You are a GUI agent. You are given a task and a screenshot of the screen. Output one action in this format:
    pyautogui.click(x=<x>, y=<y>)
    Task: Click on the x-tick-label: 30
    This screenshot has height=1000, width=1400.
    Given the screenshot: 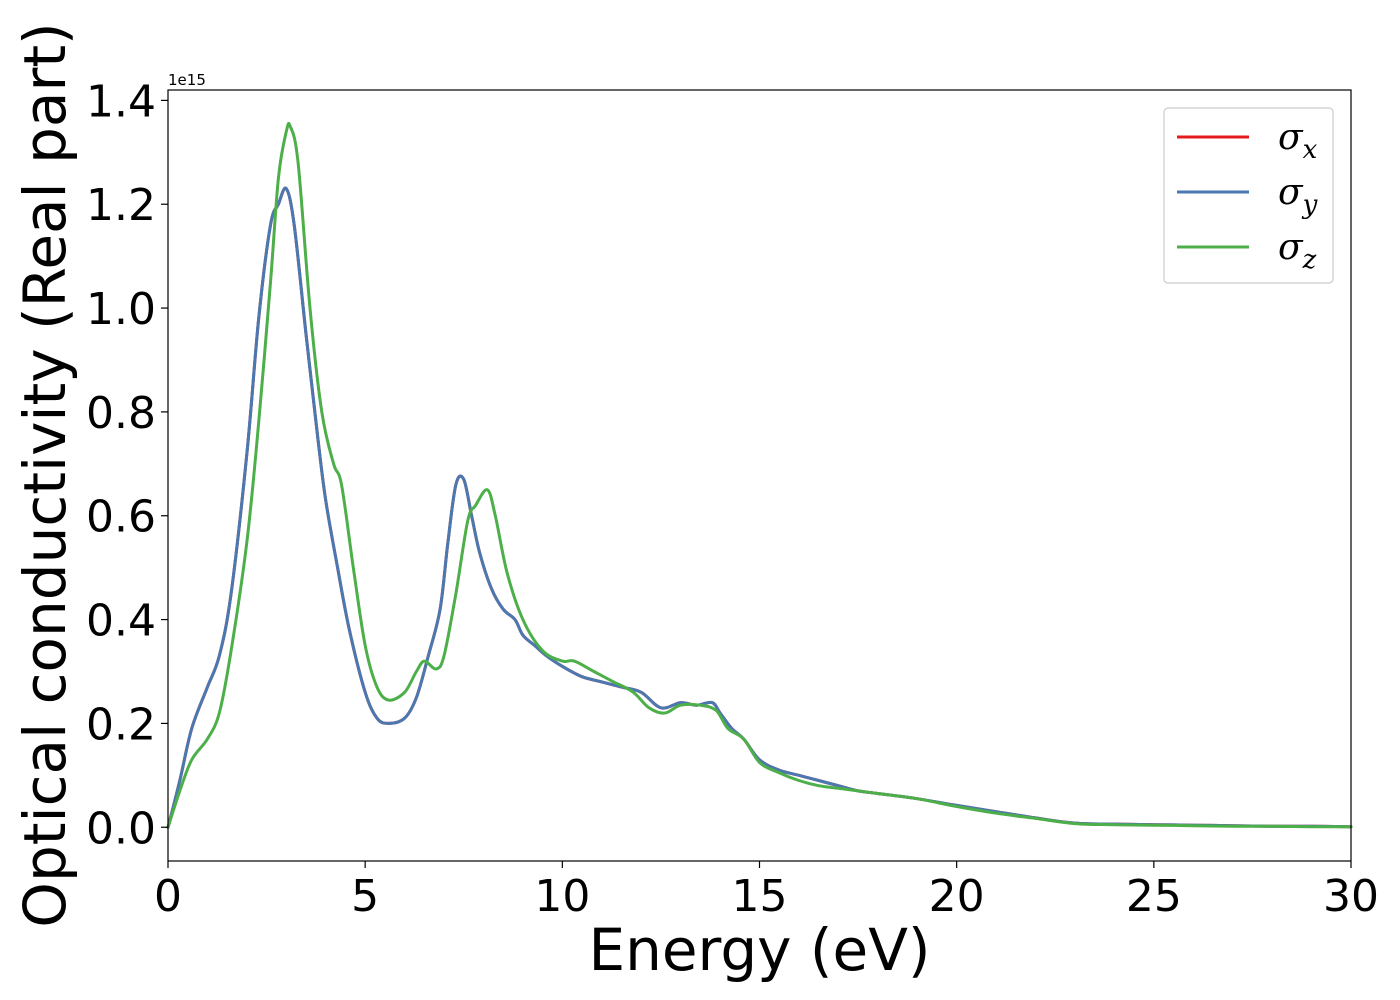 What is the action you would take?
    pyautogui.click(x=1351, y=896)
    